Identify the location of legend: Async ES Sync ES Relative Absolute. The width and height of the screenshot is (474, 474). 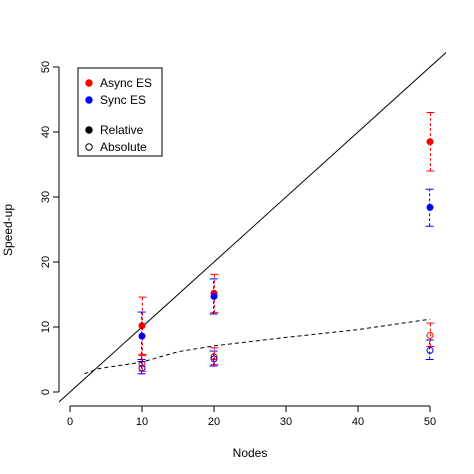
(120, 112).